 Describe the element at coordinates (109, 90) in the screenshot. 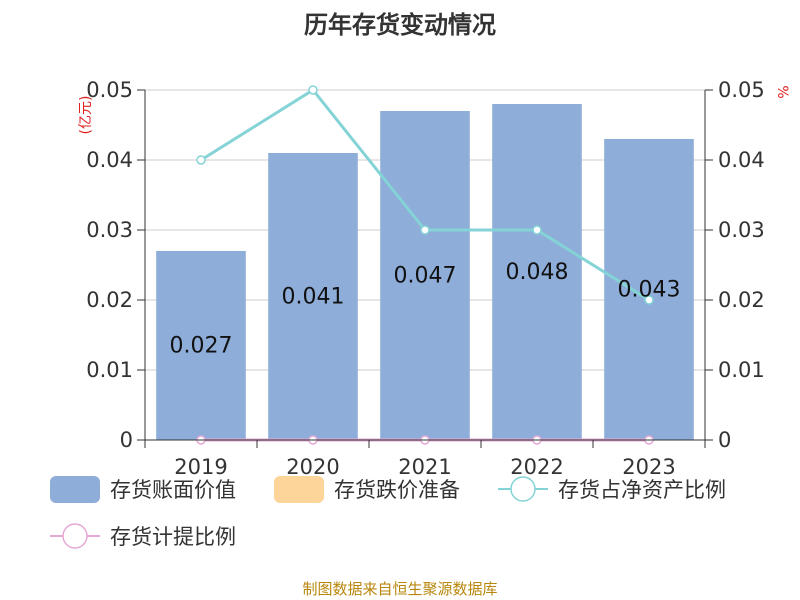

I see `left-tick-label: 0.05` at that location.